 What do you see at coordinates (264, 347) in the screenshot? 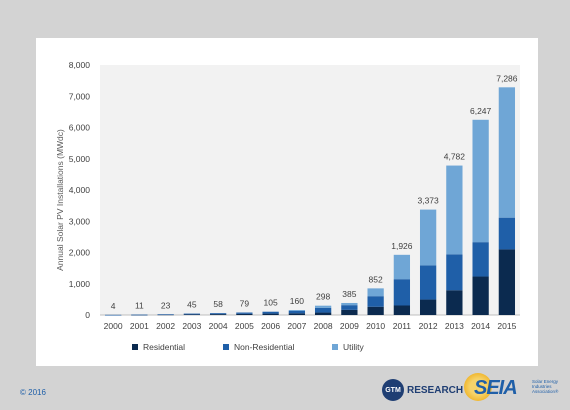
I see `legend-label: Non-Residential` at bounding box center [264, 347].